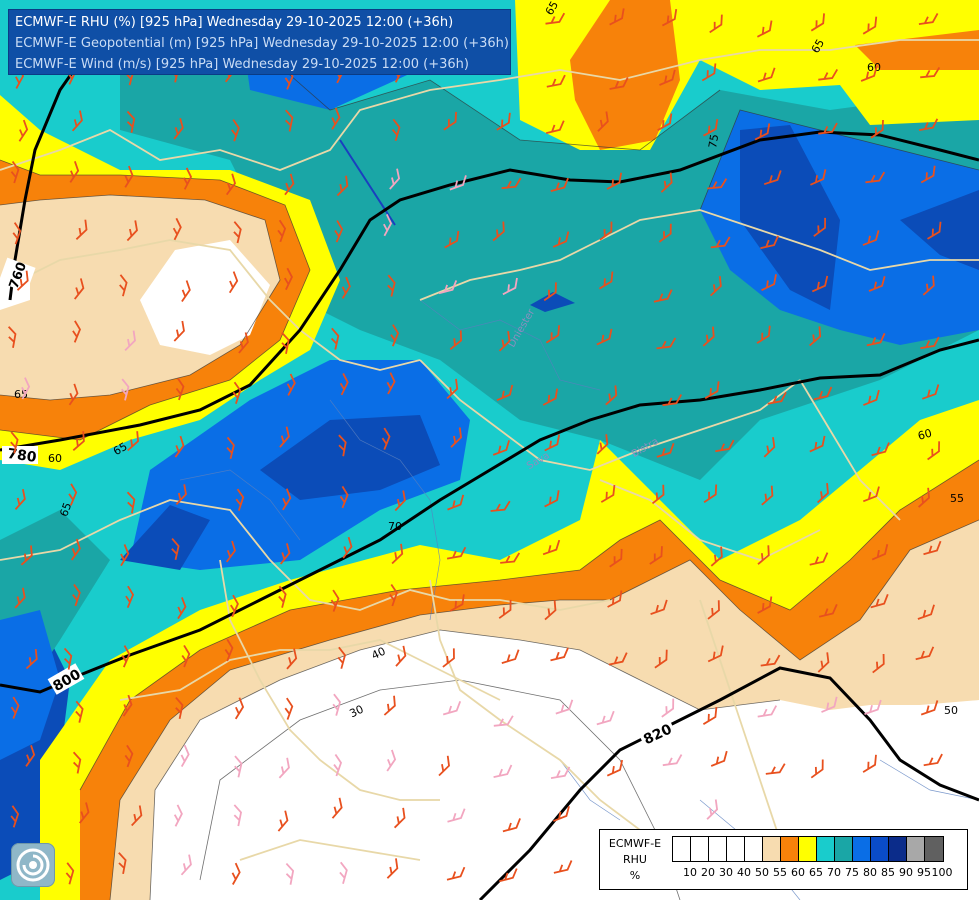 The image size is (979, 900). I want to click on rhu-label: 30, so click(356, 712).